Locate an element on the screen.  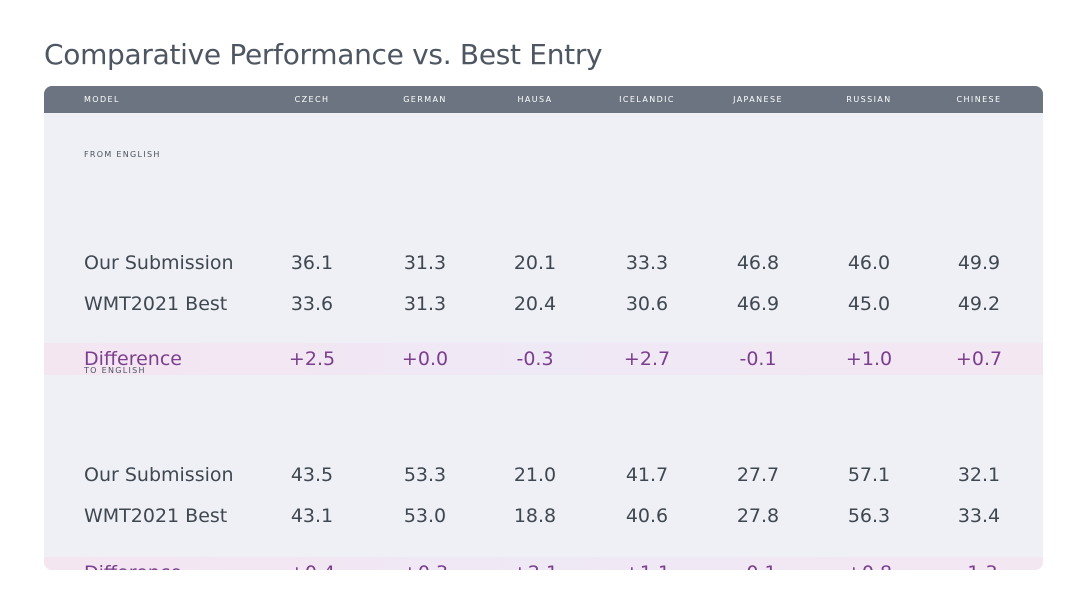
table-cell: +0.7 is located at coordinates (979, 359).